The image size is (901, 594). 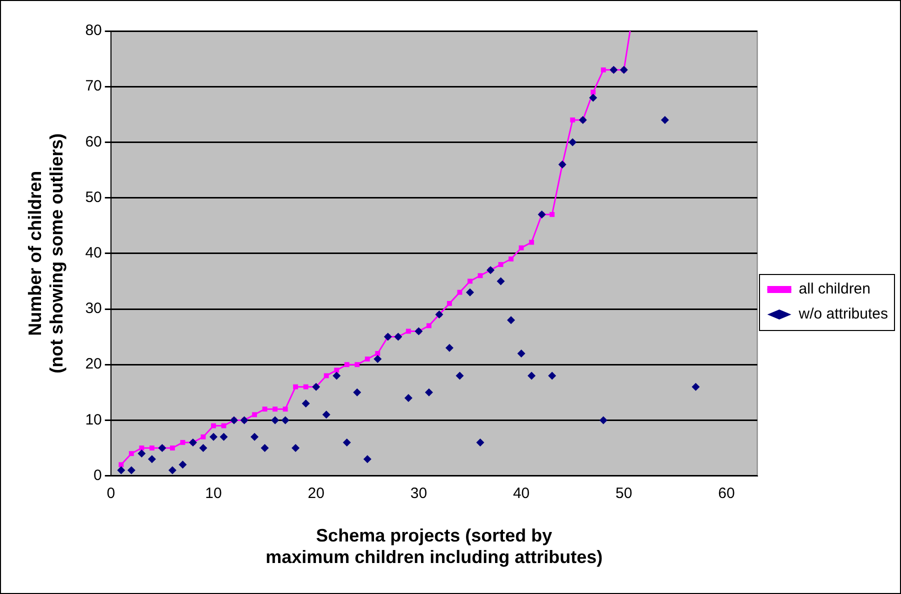 What do you see at coordinates (93, 309) in the screenshot?
I see `y-tick-label: 30` at bounding box center [93, 309].